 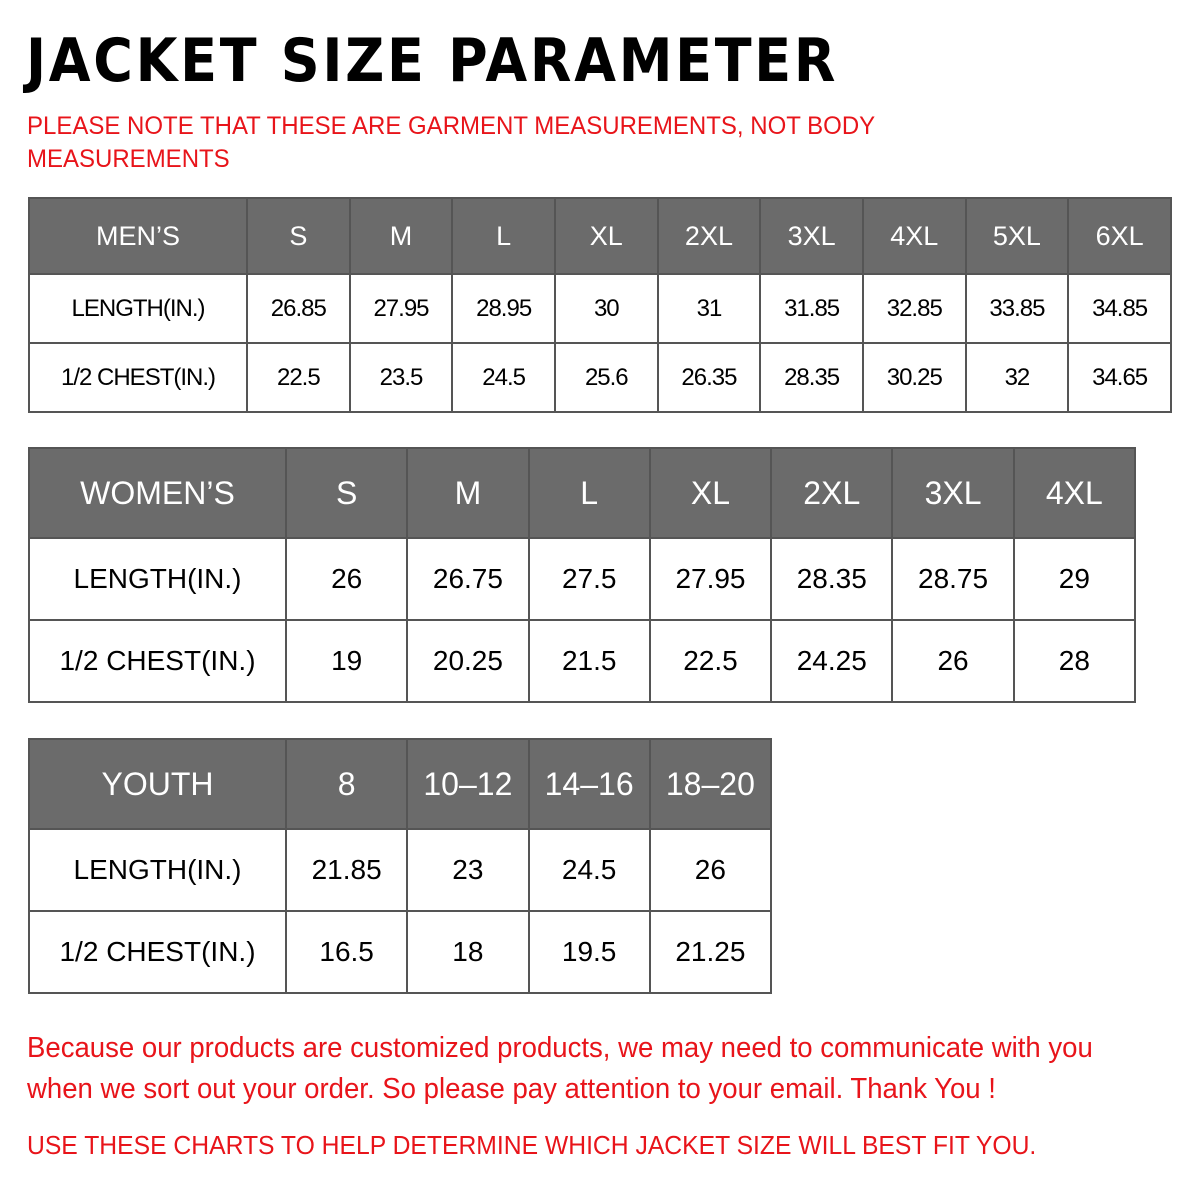 I want to click on measurement-cell: 29, so click(x=1074, y=579).